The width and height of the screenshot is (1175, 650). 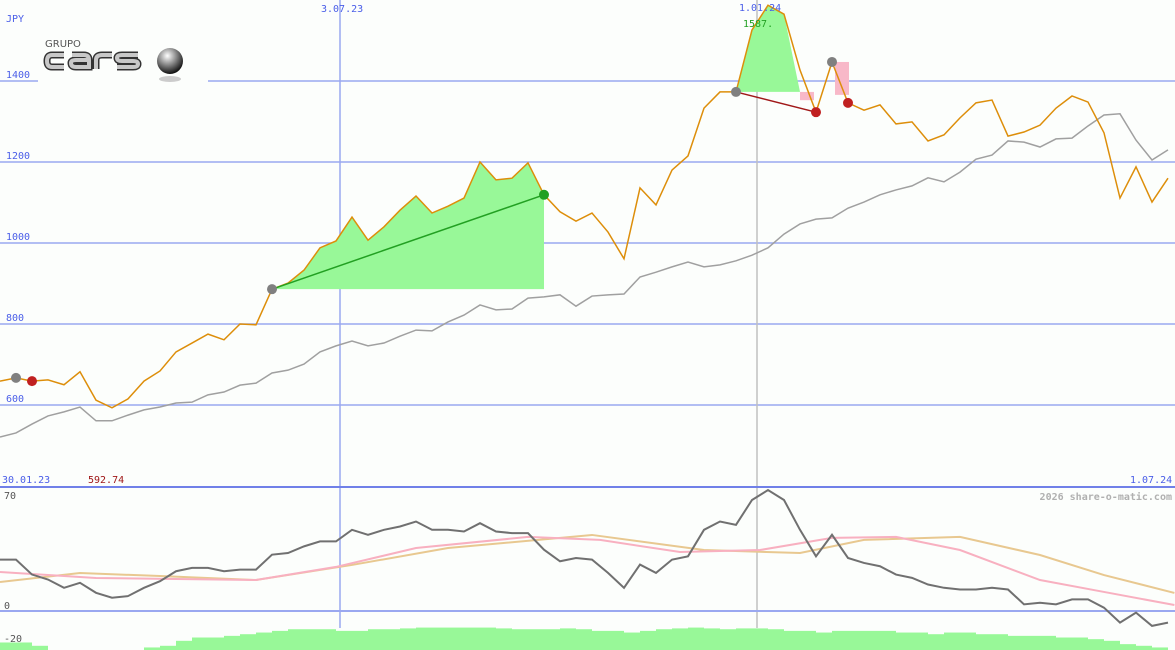 I want to click on signal-2-line, so click(x=587, y=563).